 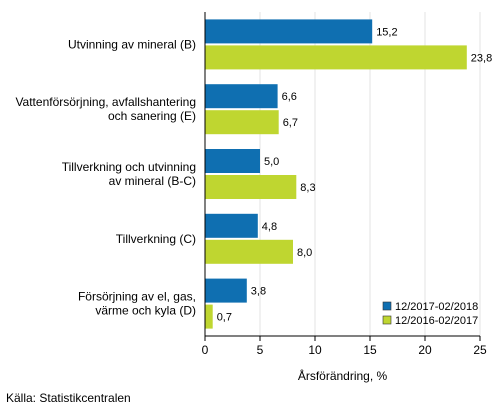 What do you see at coordinates (232, 161) in the screenshot?
I see `bar-s0-c2` at bounding box center [232, 161].